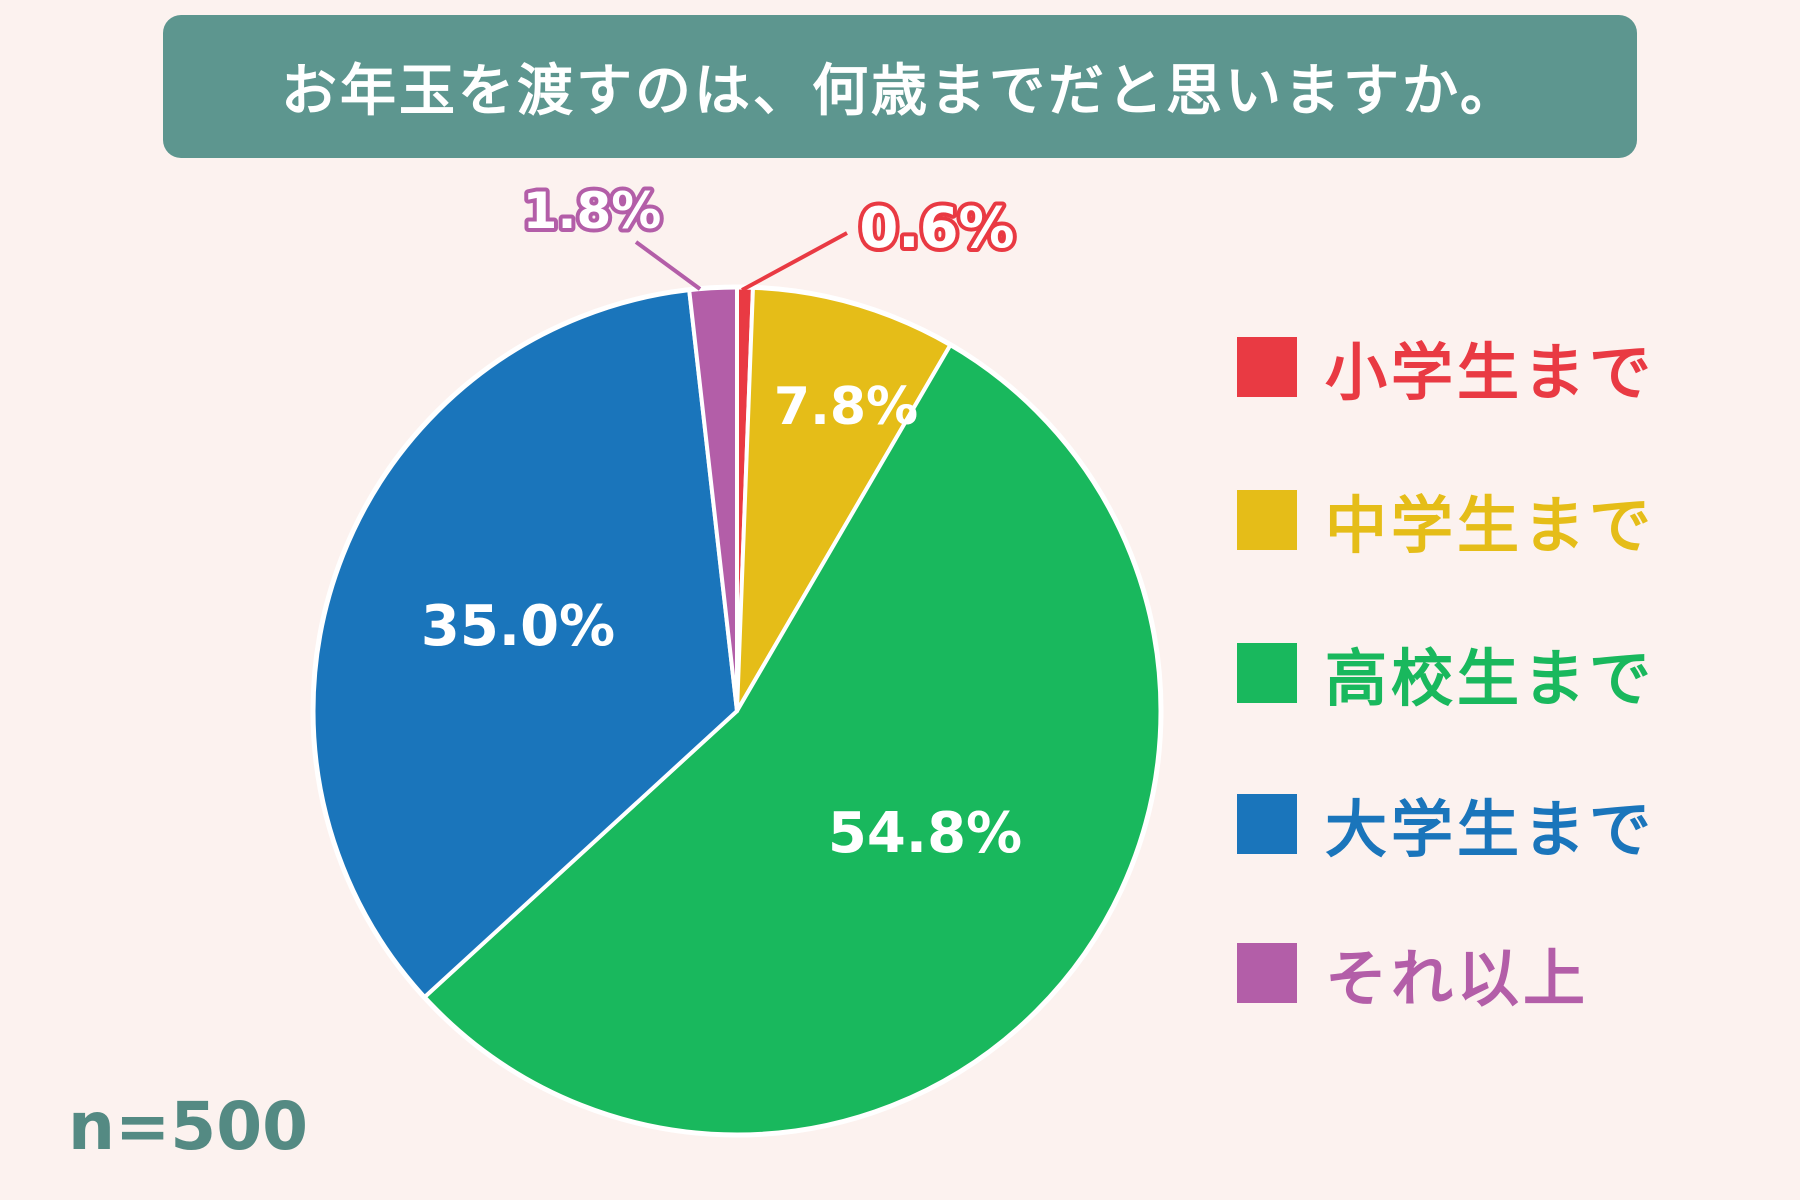 This screenshot has height=1200, width=1800. What do you see at coordinates (794, 261) in the screenshot?
I see `leader-line-elementary` at bounding box center [794, 261].